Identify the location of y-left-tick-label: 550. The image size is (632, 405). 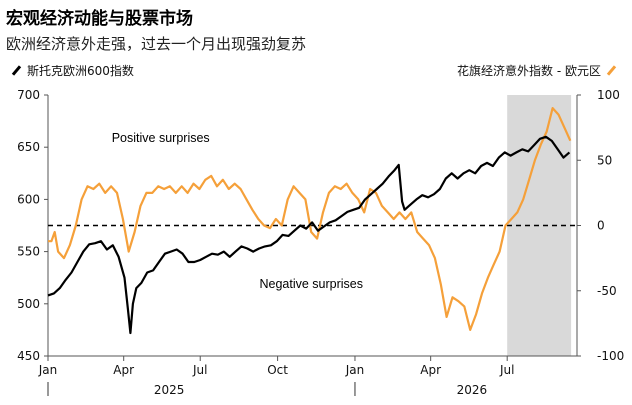
(28, 252).